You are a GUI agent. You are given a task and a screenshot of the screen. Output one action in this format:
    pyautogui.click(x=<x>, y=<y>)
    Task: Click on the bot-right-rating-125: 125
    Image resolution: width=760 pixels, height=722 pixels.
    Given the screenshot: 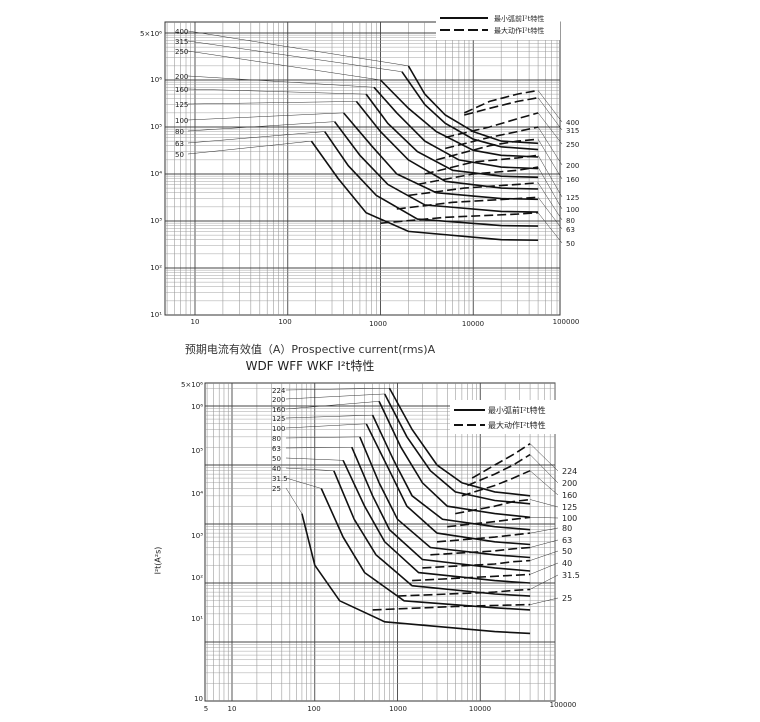 What is the action you would take?
    pyautogui.click(x=569, y=507)
    